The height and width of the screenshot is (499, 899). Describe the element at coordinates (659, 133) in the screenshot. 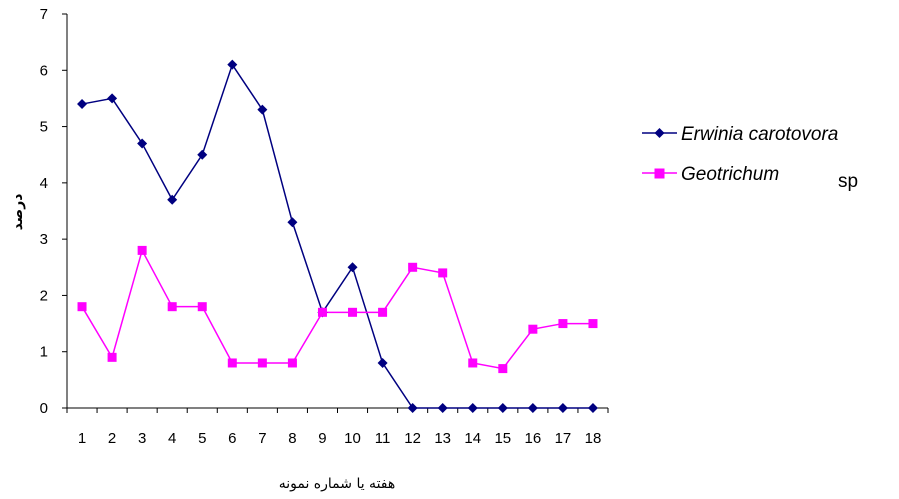

I see `legend-marker-erwinia` at that location.